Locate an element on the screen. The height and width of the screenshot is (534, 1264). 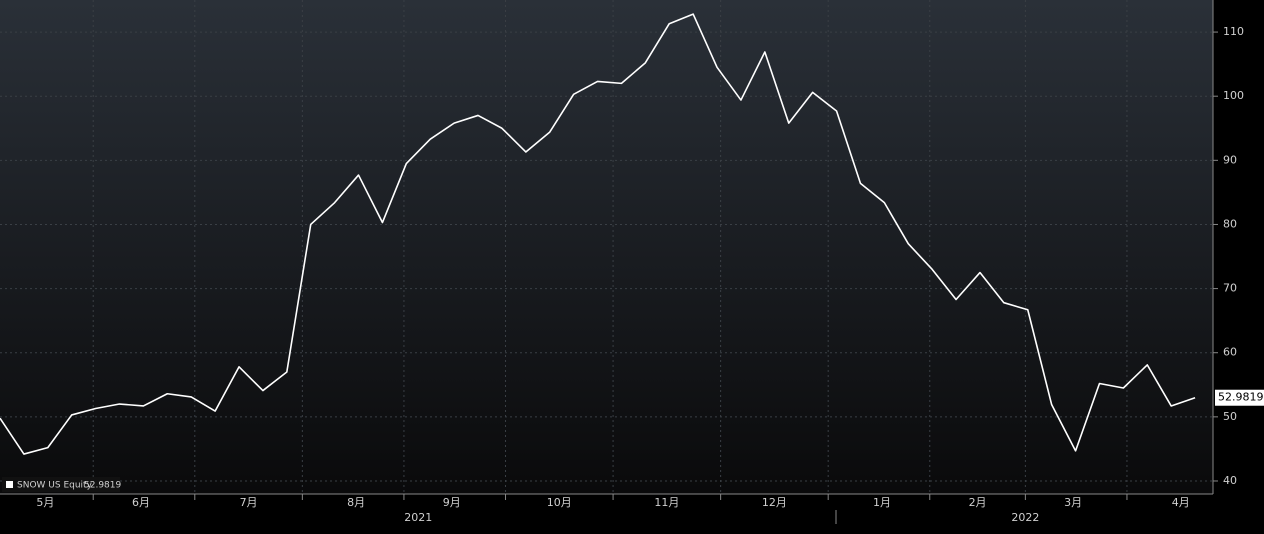
legend-box is located at coordinates (61, 484).